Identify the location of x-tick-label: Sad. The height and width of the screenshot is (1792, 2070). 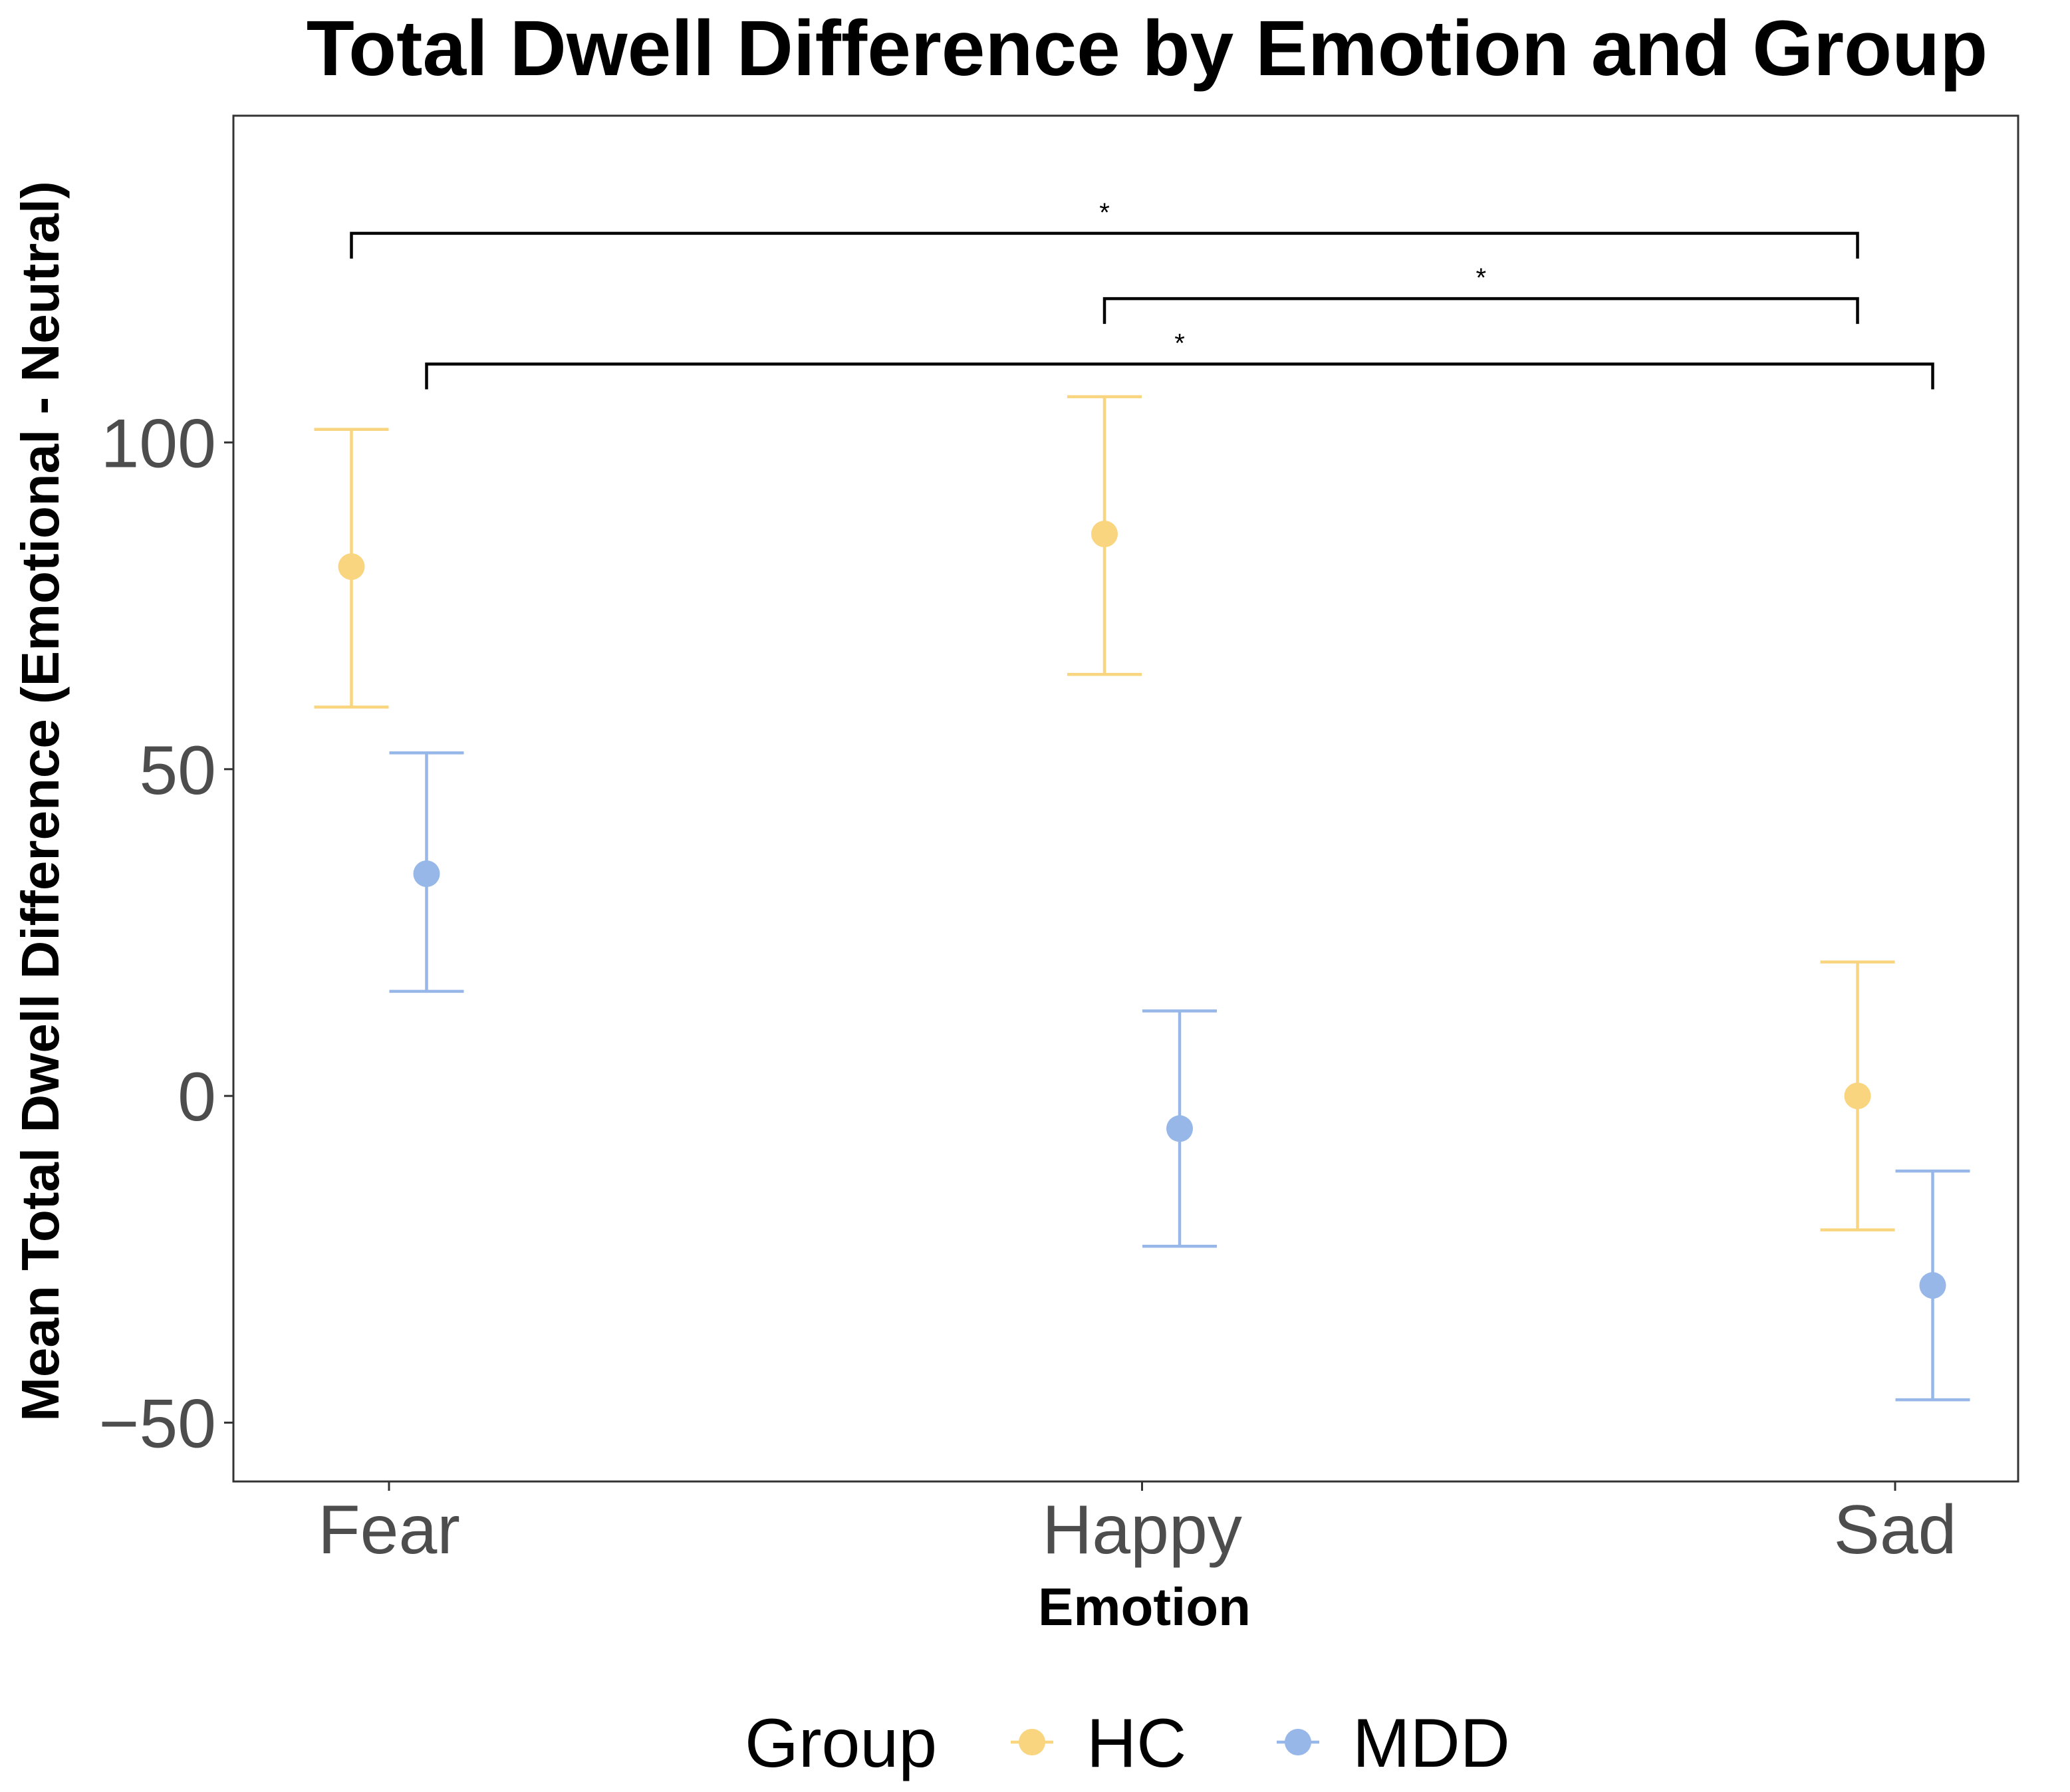
(1894, 1530).